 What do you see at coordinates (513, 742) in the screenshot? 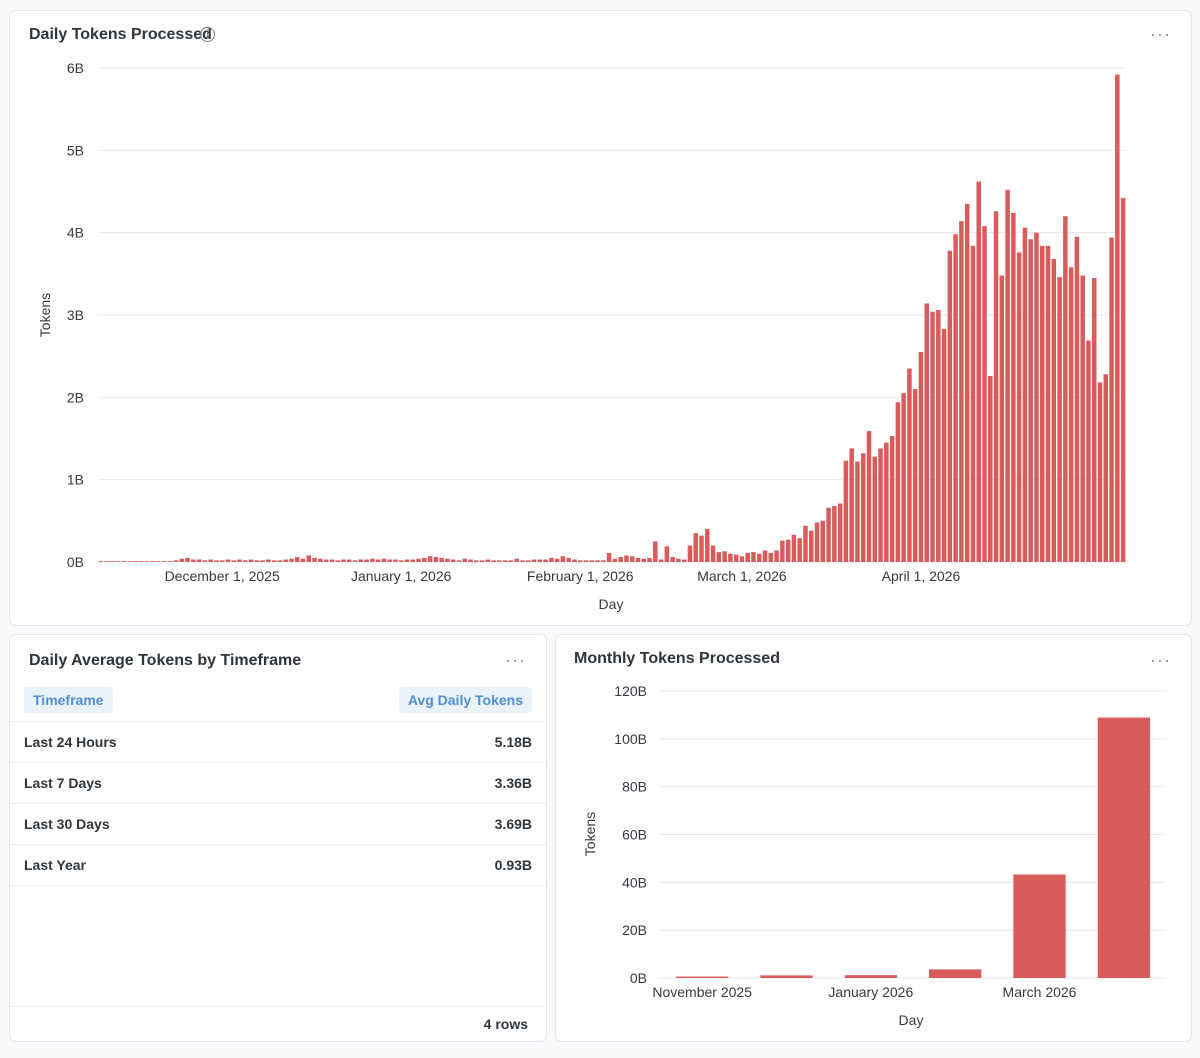
I see `avg-cell: 5.18B` at bounding box center [513, 742].